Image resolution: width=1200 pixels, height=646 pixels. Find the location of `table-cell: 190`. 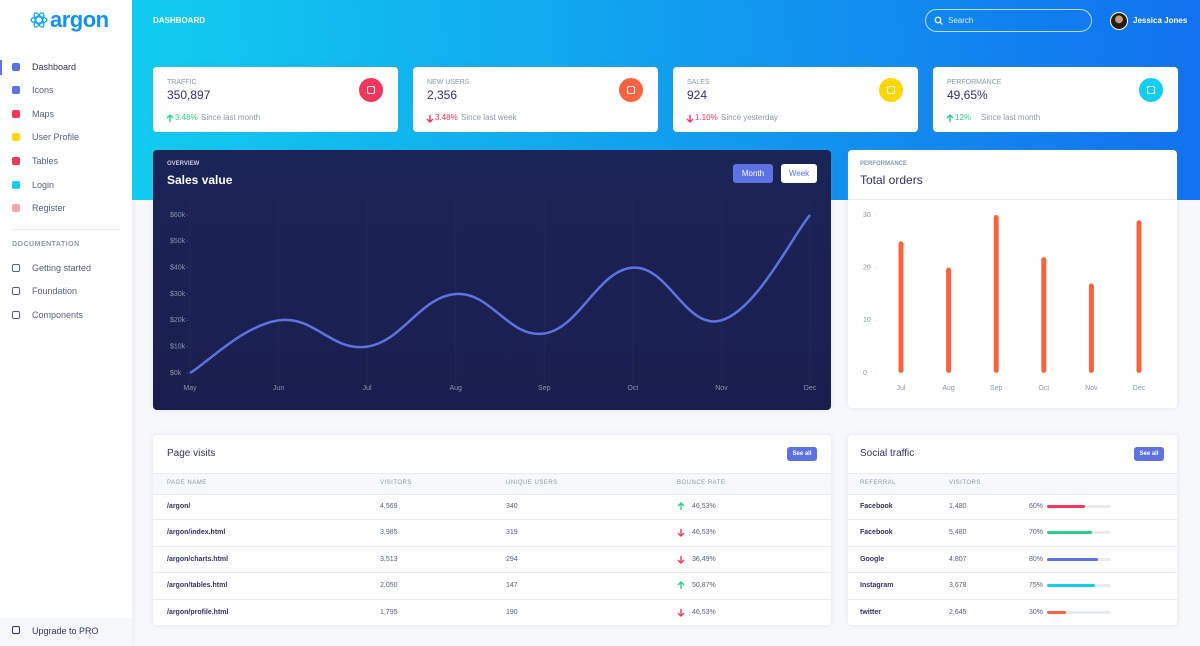

table-cell: 190 is located at coordinates (512, 612).